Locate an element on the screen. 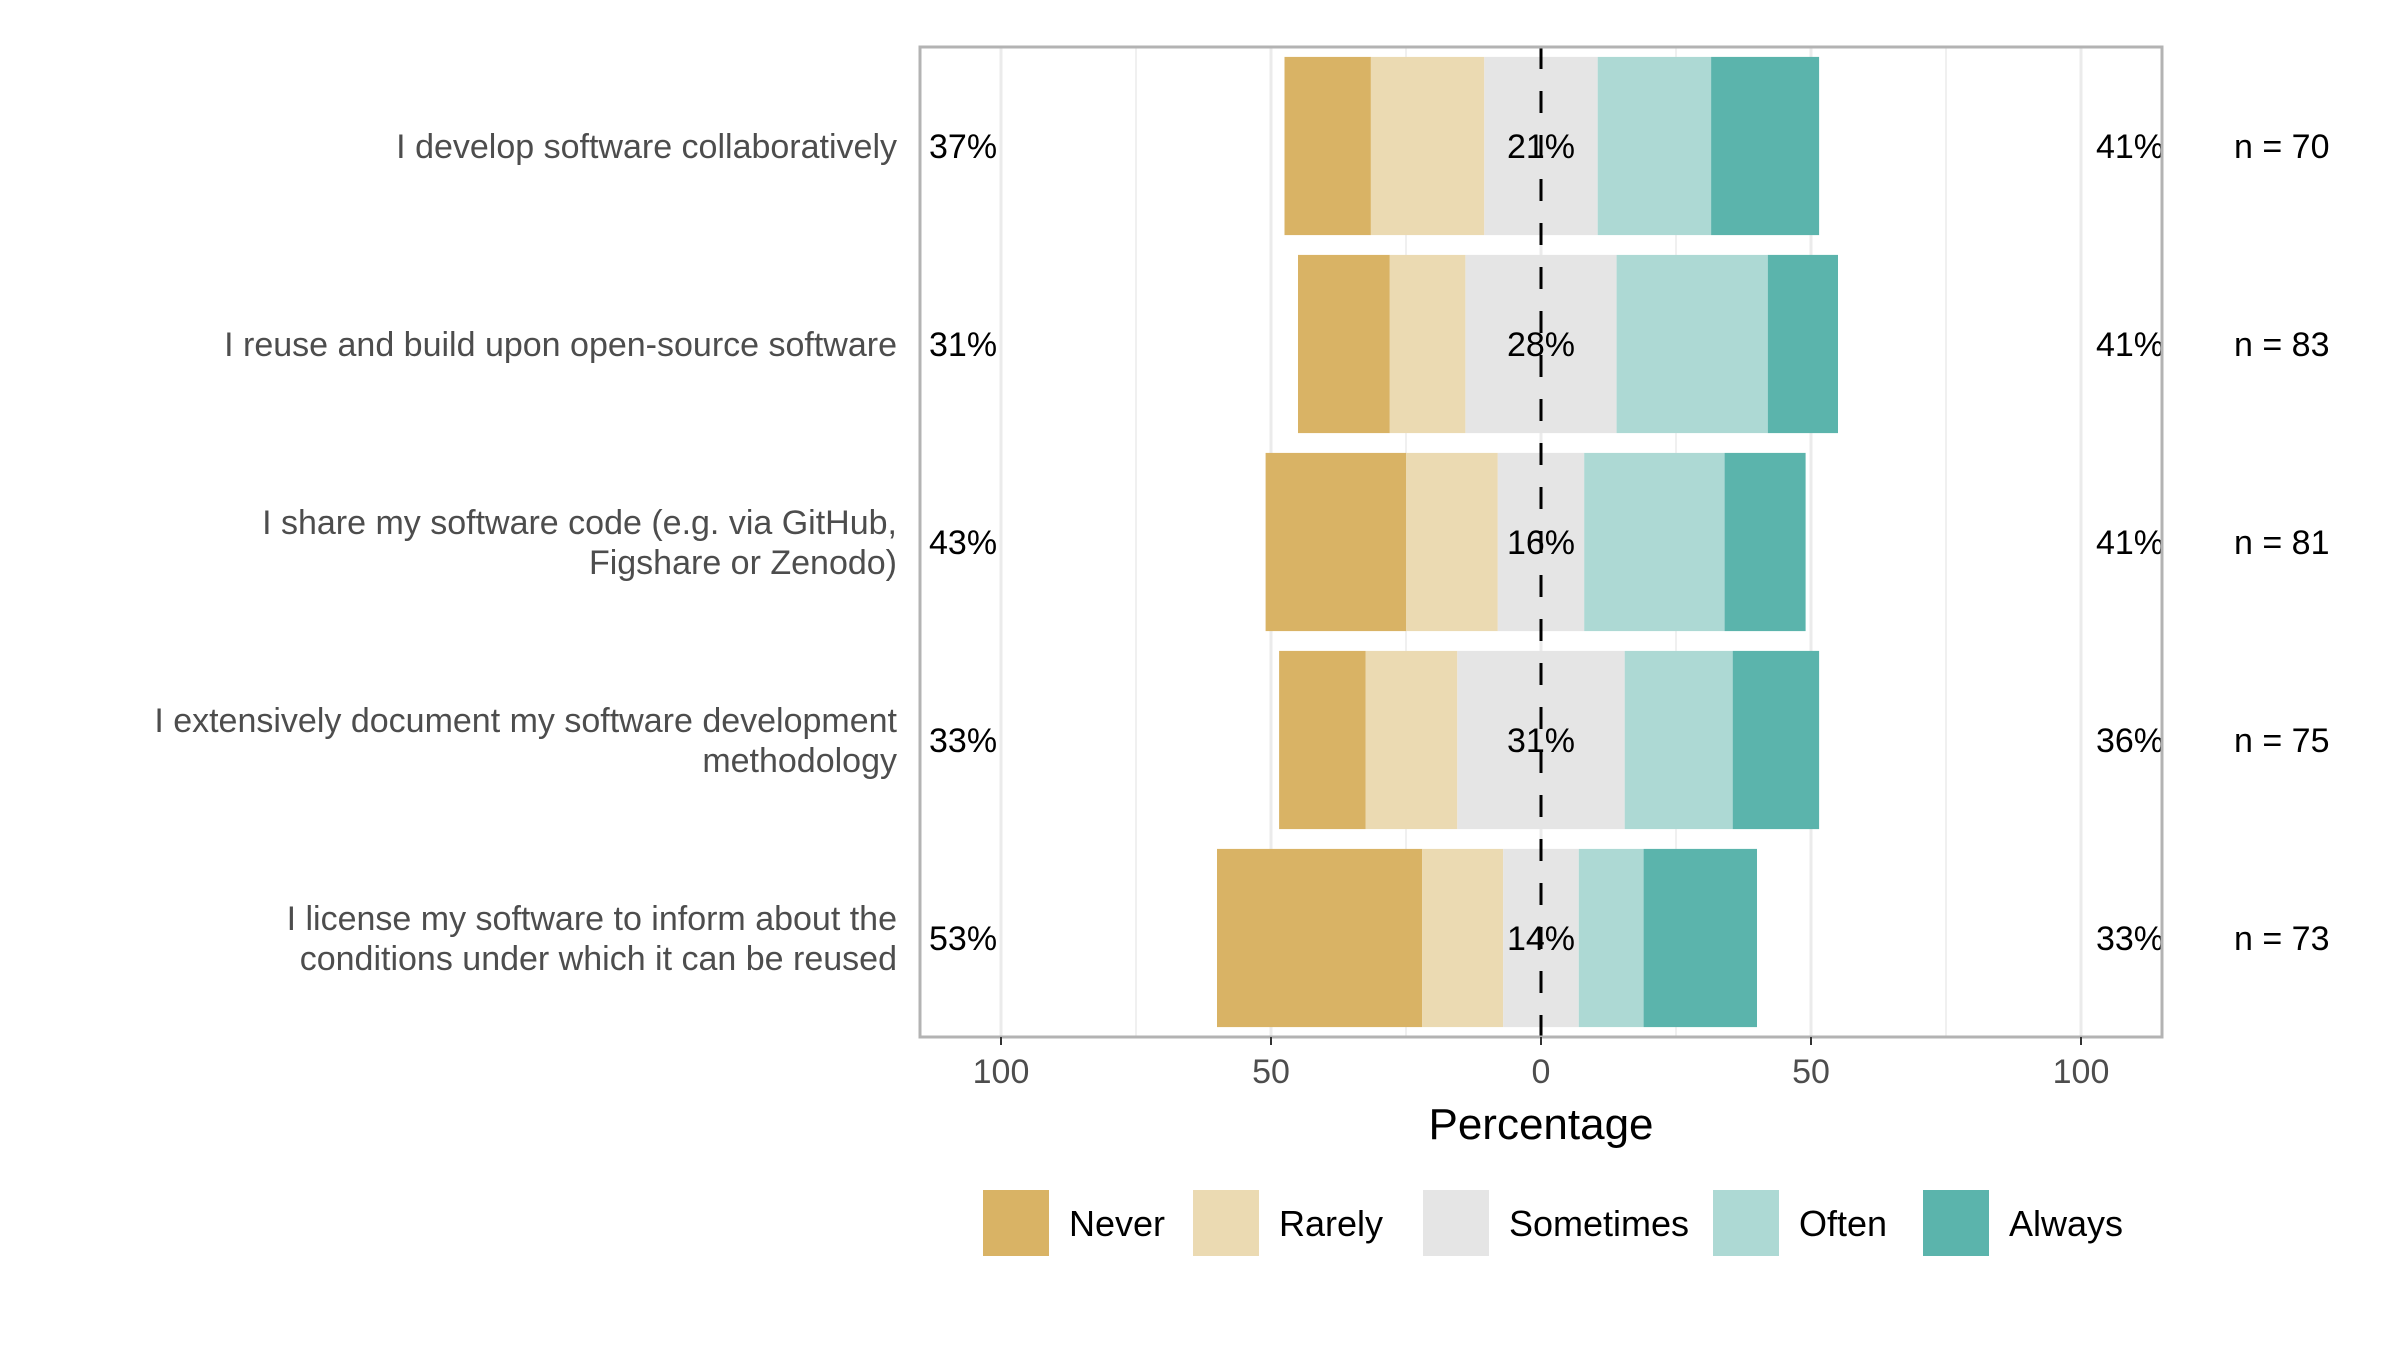 This screenshot has width=2400, height=1350. x-tick-label: 0 is located at coordinates (1541, 1072).